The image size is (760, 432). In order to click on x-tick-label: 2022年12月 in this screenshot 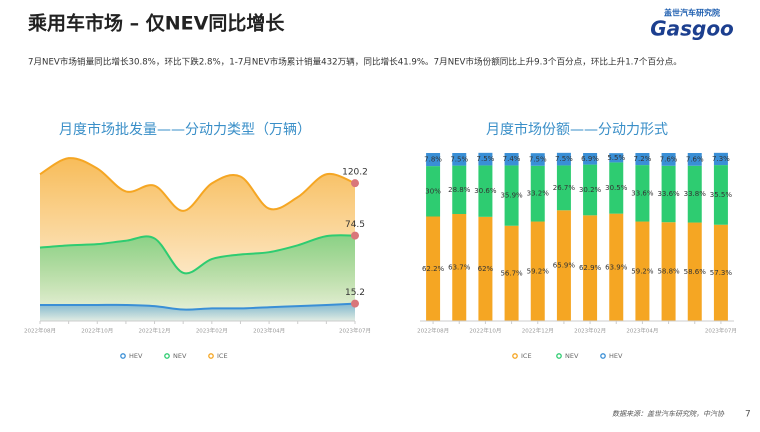, I will do `click(538, 331)`.